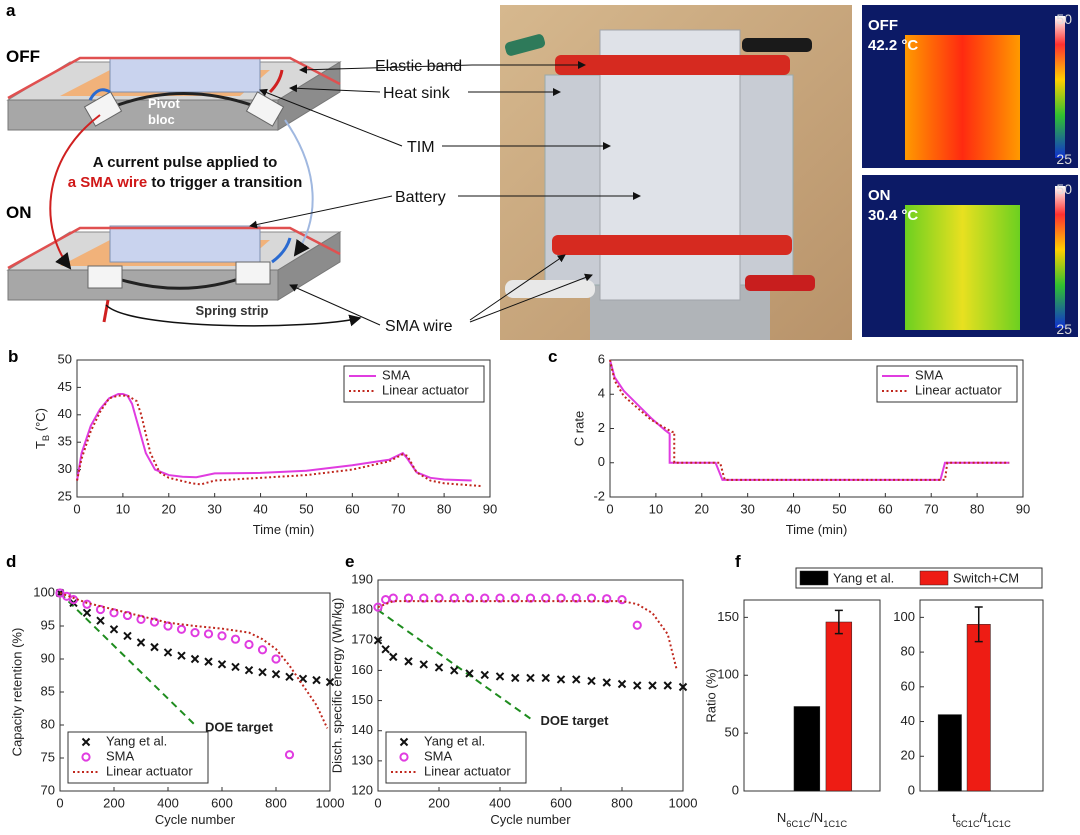 This screenshot has height=835, width=1080. Describe the element at coordinates (40, 445) in the screenshot. I see `y-axis-label-part: T` at that location.